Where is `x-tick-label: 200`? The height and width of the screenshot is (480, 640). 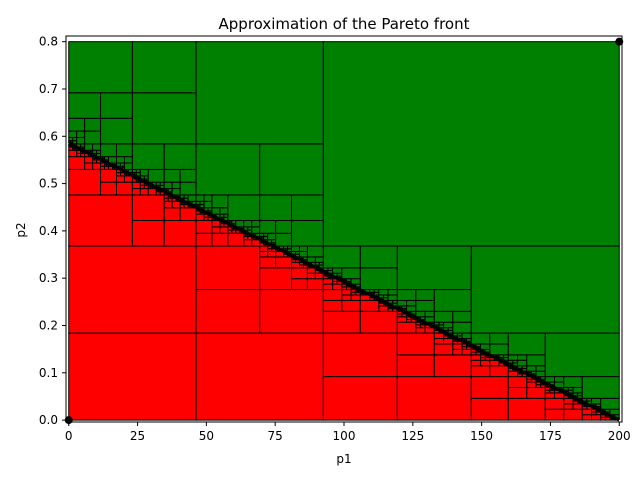 x-tick-label: 200 is located at coordinates (619, 436).